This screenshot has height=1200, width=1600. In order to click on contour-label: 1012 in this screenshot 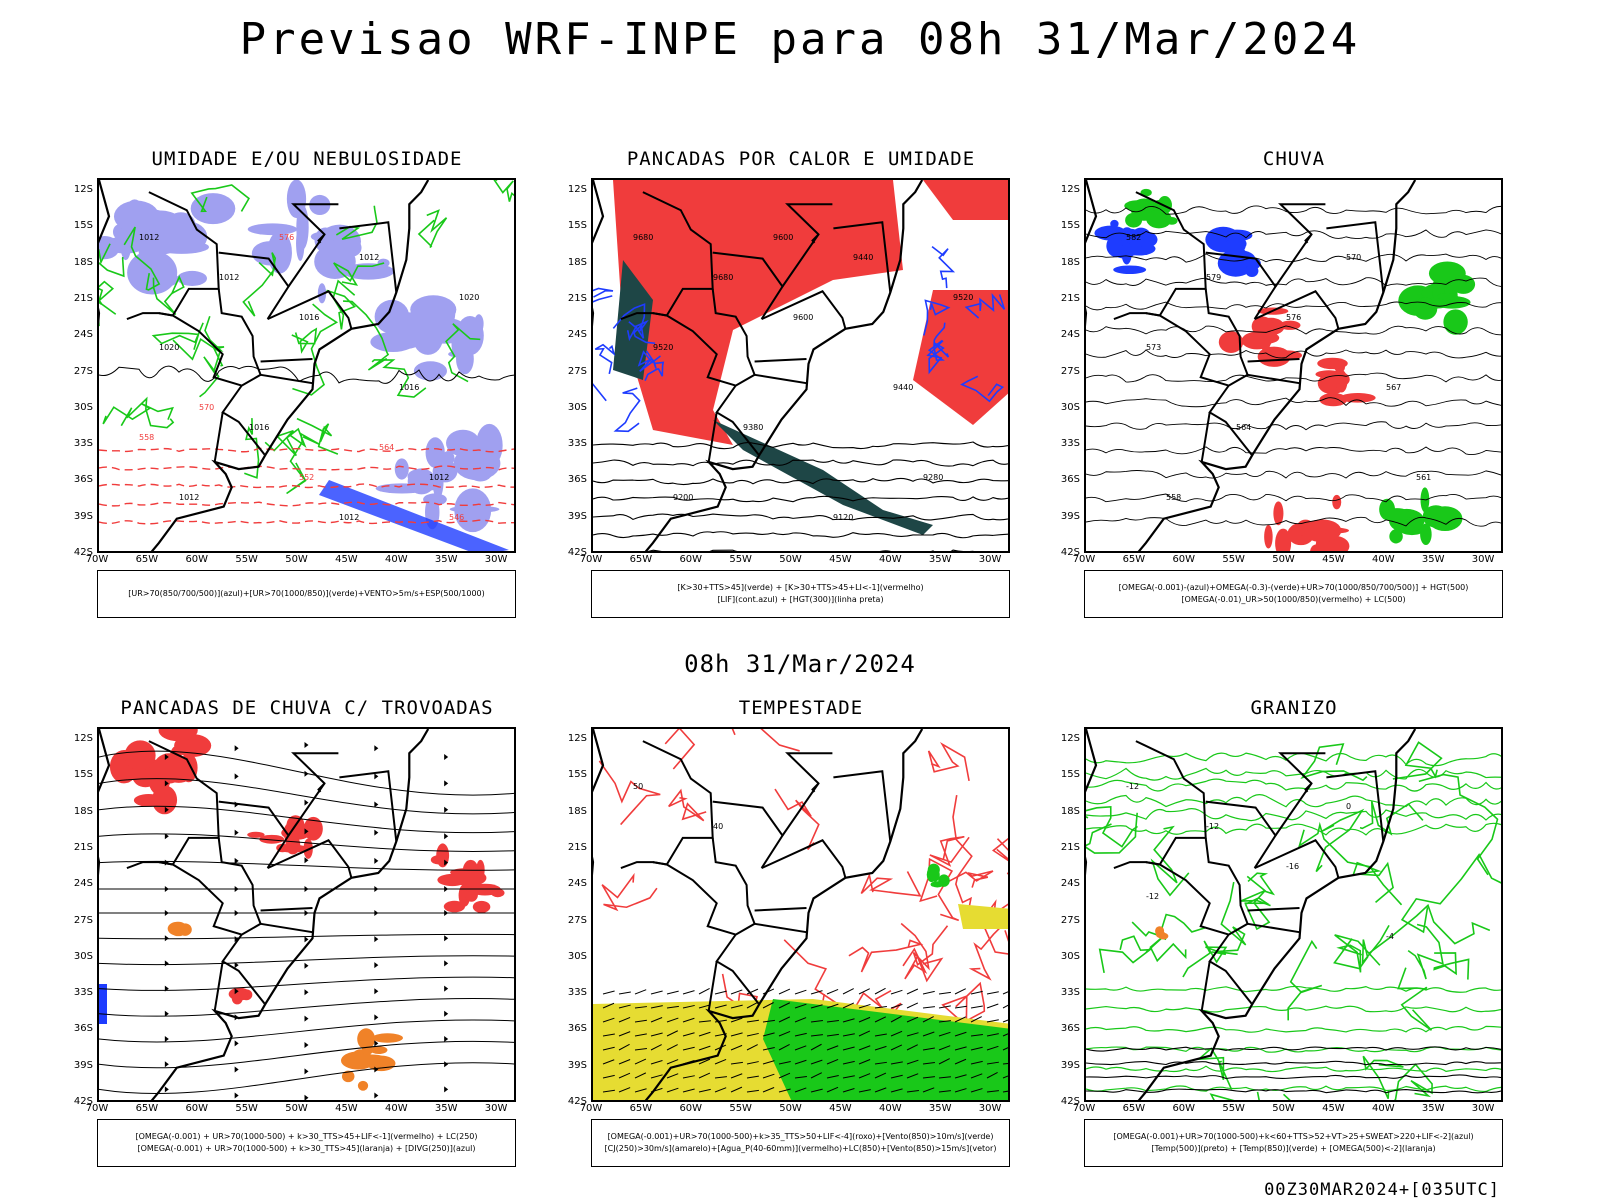, I will do `click(349, 517)`.